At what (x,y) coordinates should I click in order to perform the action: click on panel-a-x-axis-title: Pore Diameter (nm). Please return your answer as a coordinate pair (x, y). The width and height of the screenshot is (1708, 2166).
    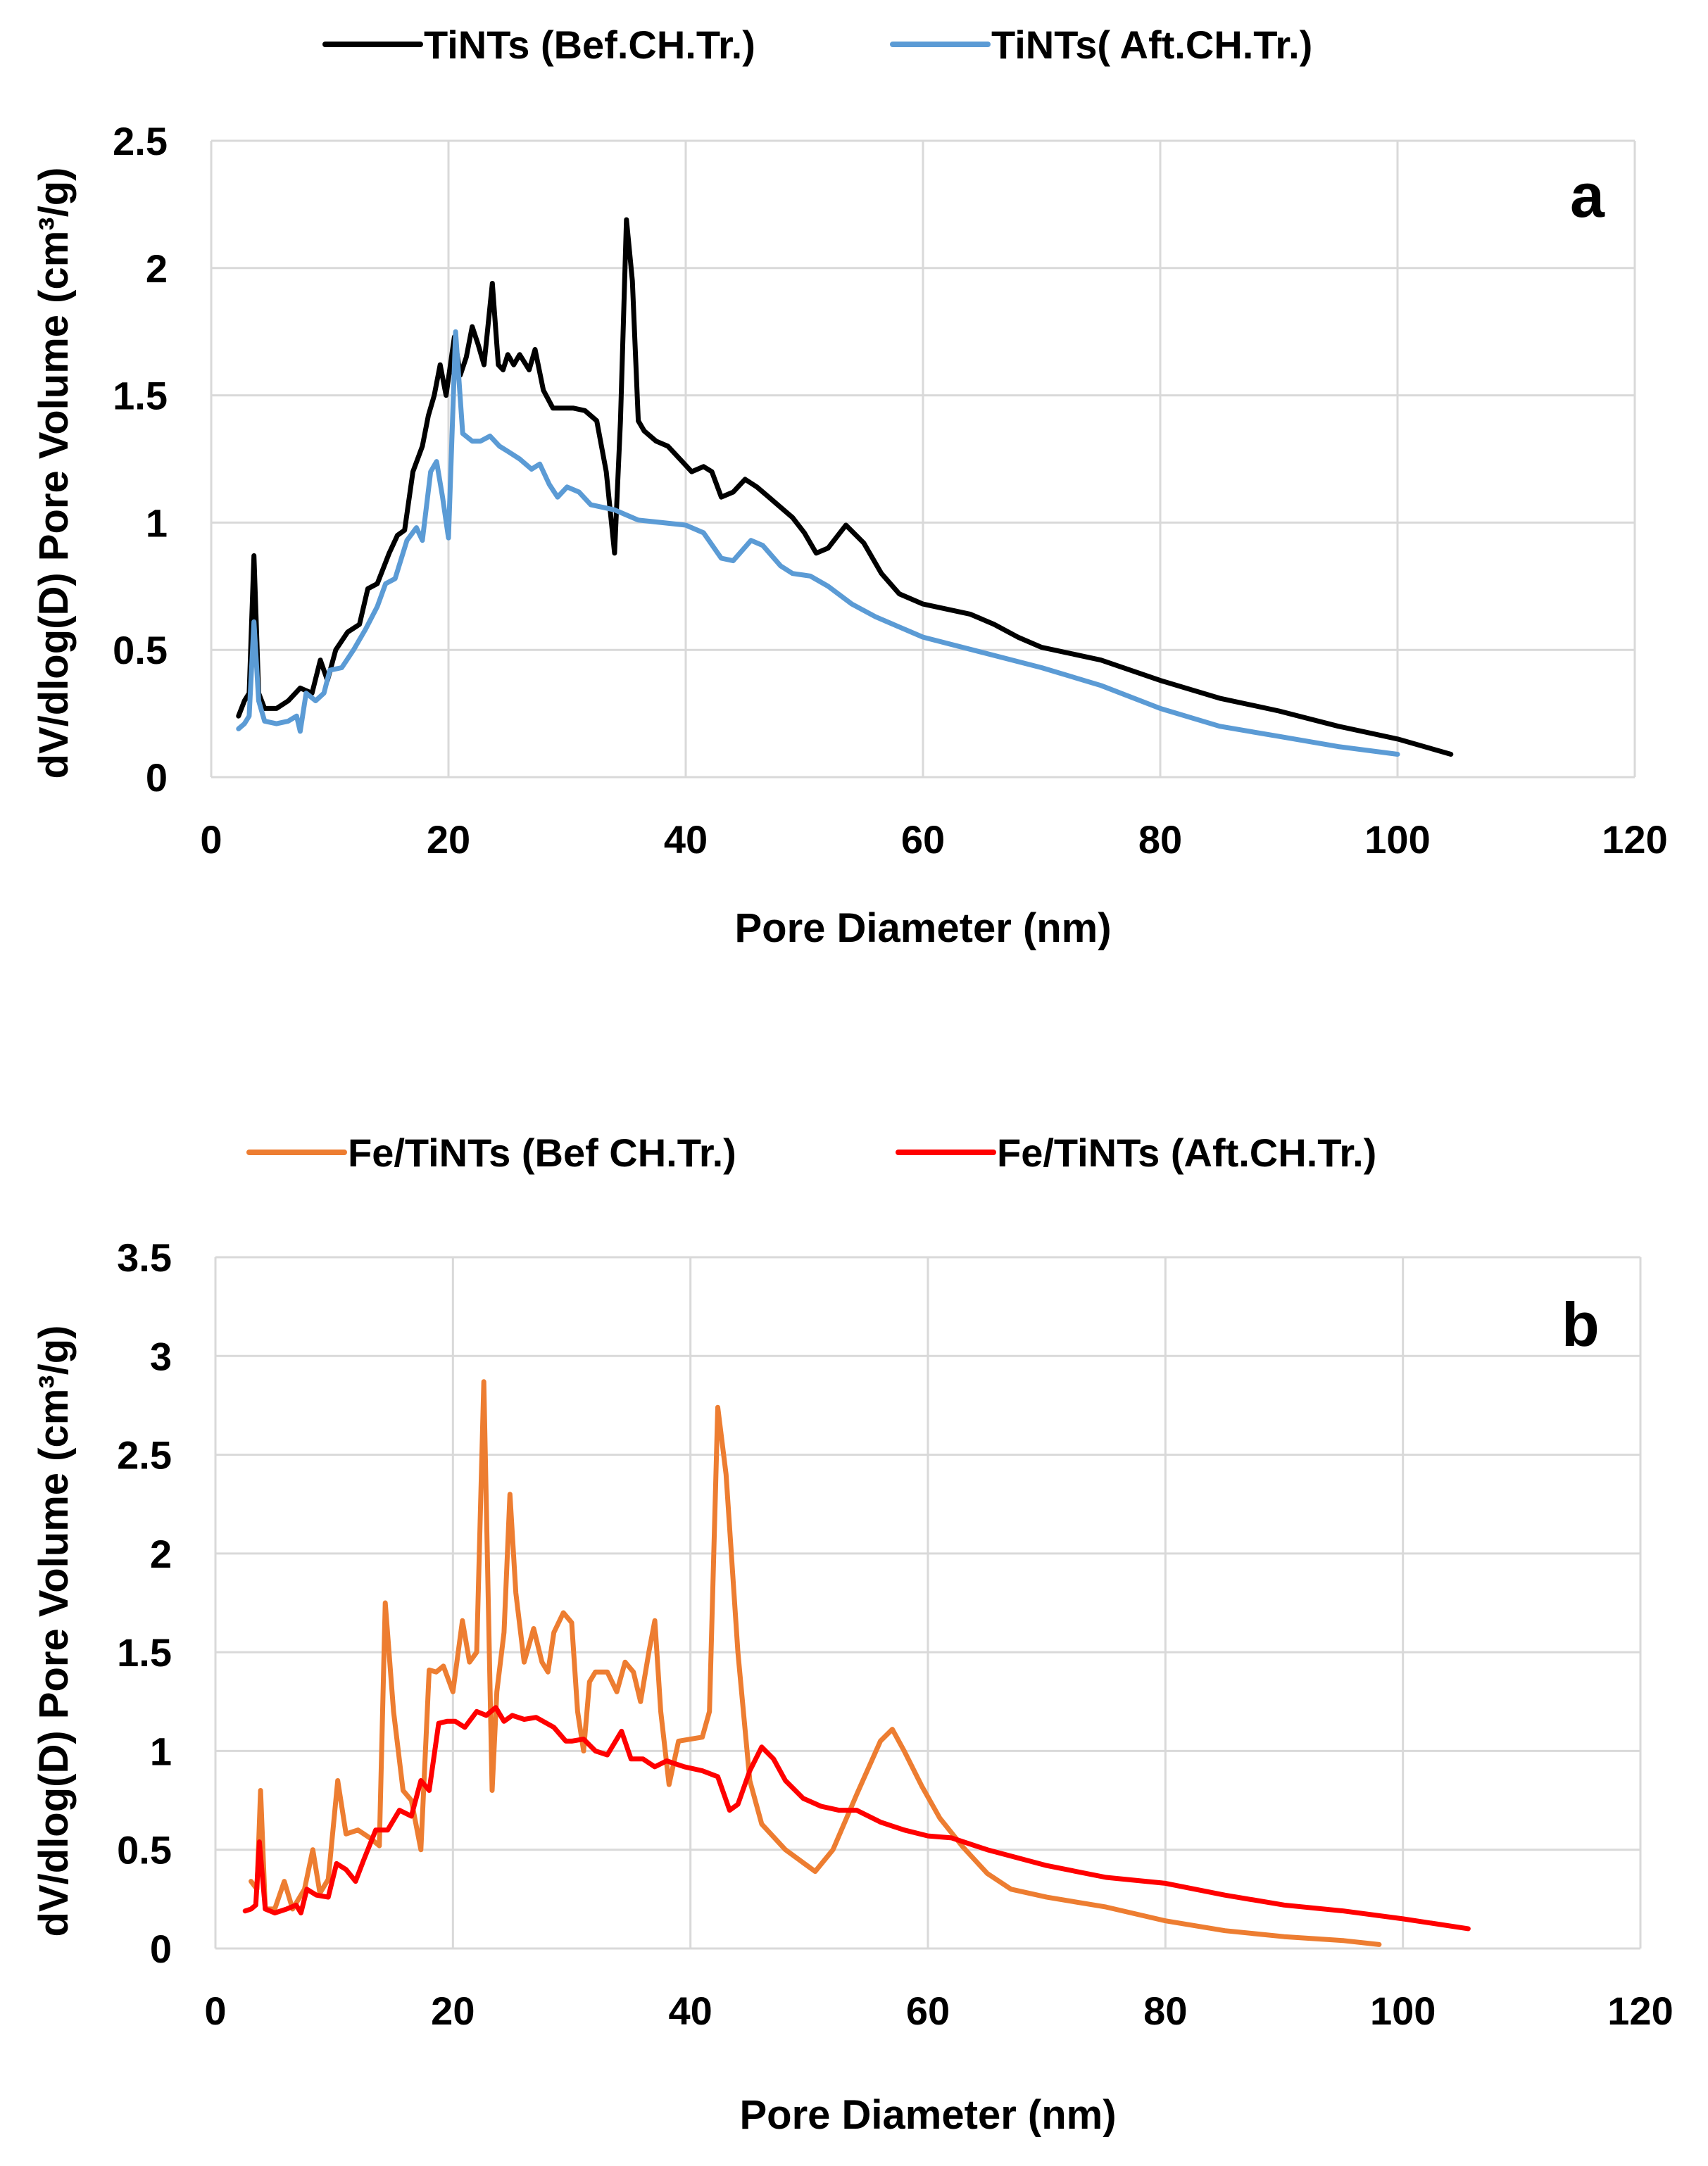
    Looking at the image, I should click on (922, 928).